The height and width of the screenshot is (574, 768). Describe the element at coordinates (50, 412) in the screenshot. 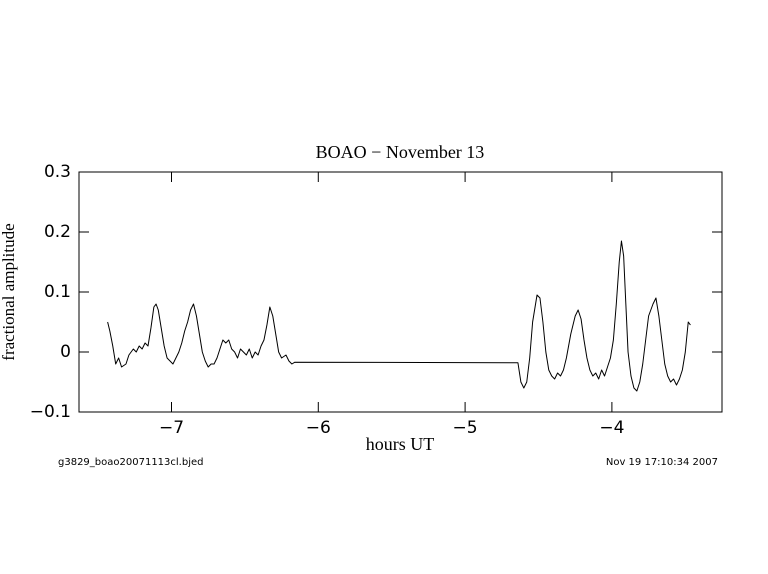

I see `y-tick-label: −0.1` at that location.